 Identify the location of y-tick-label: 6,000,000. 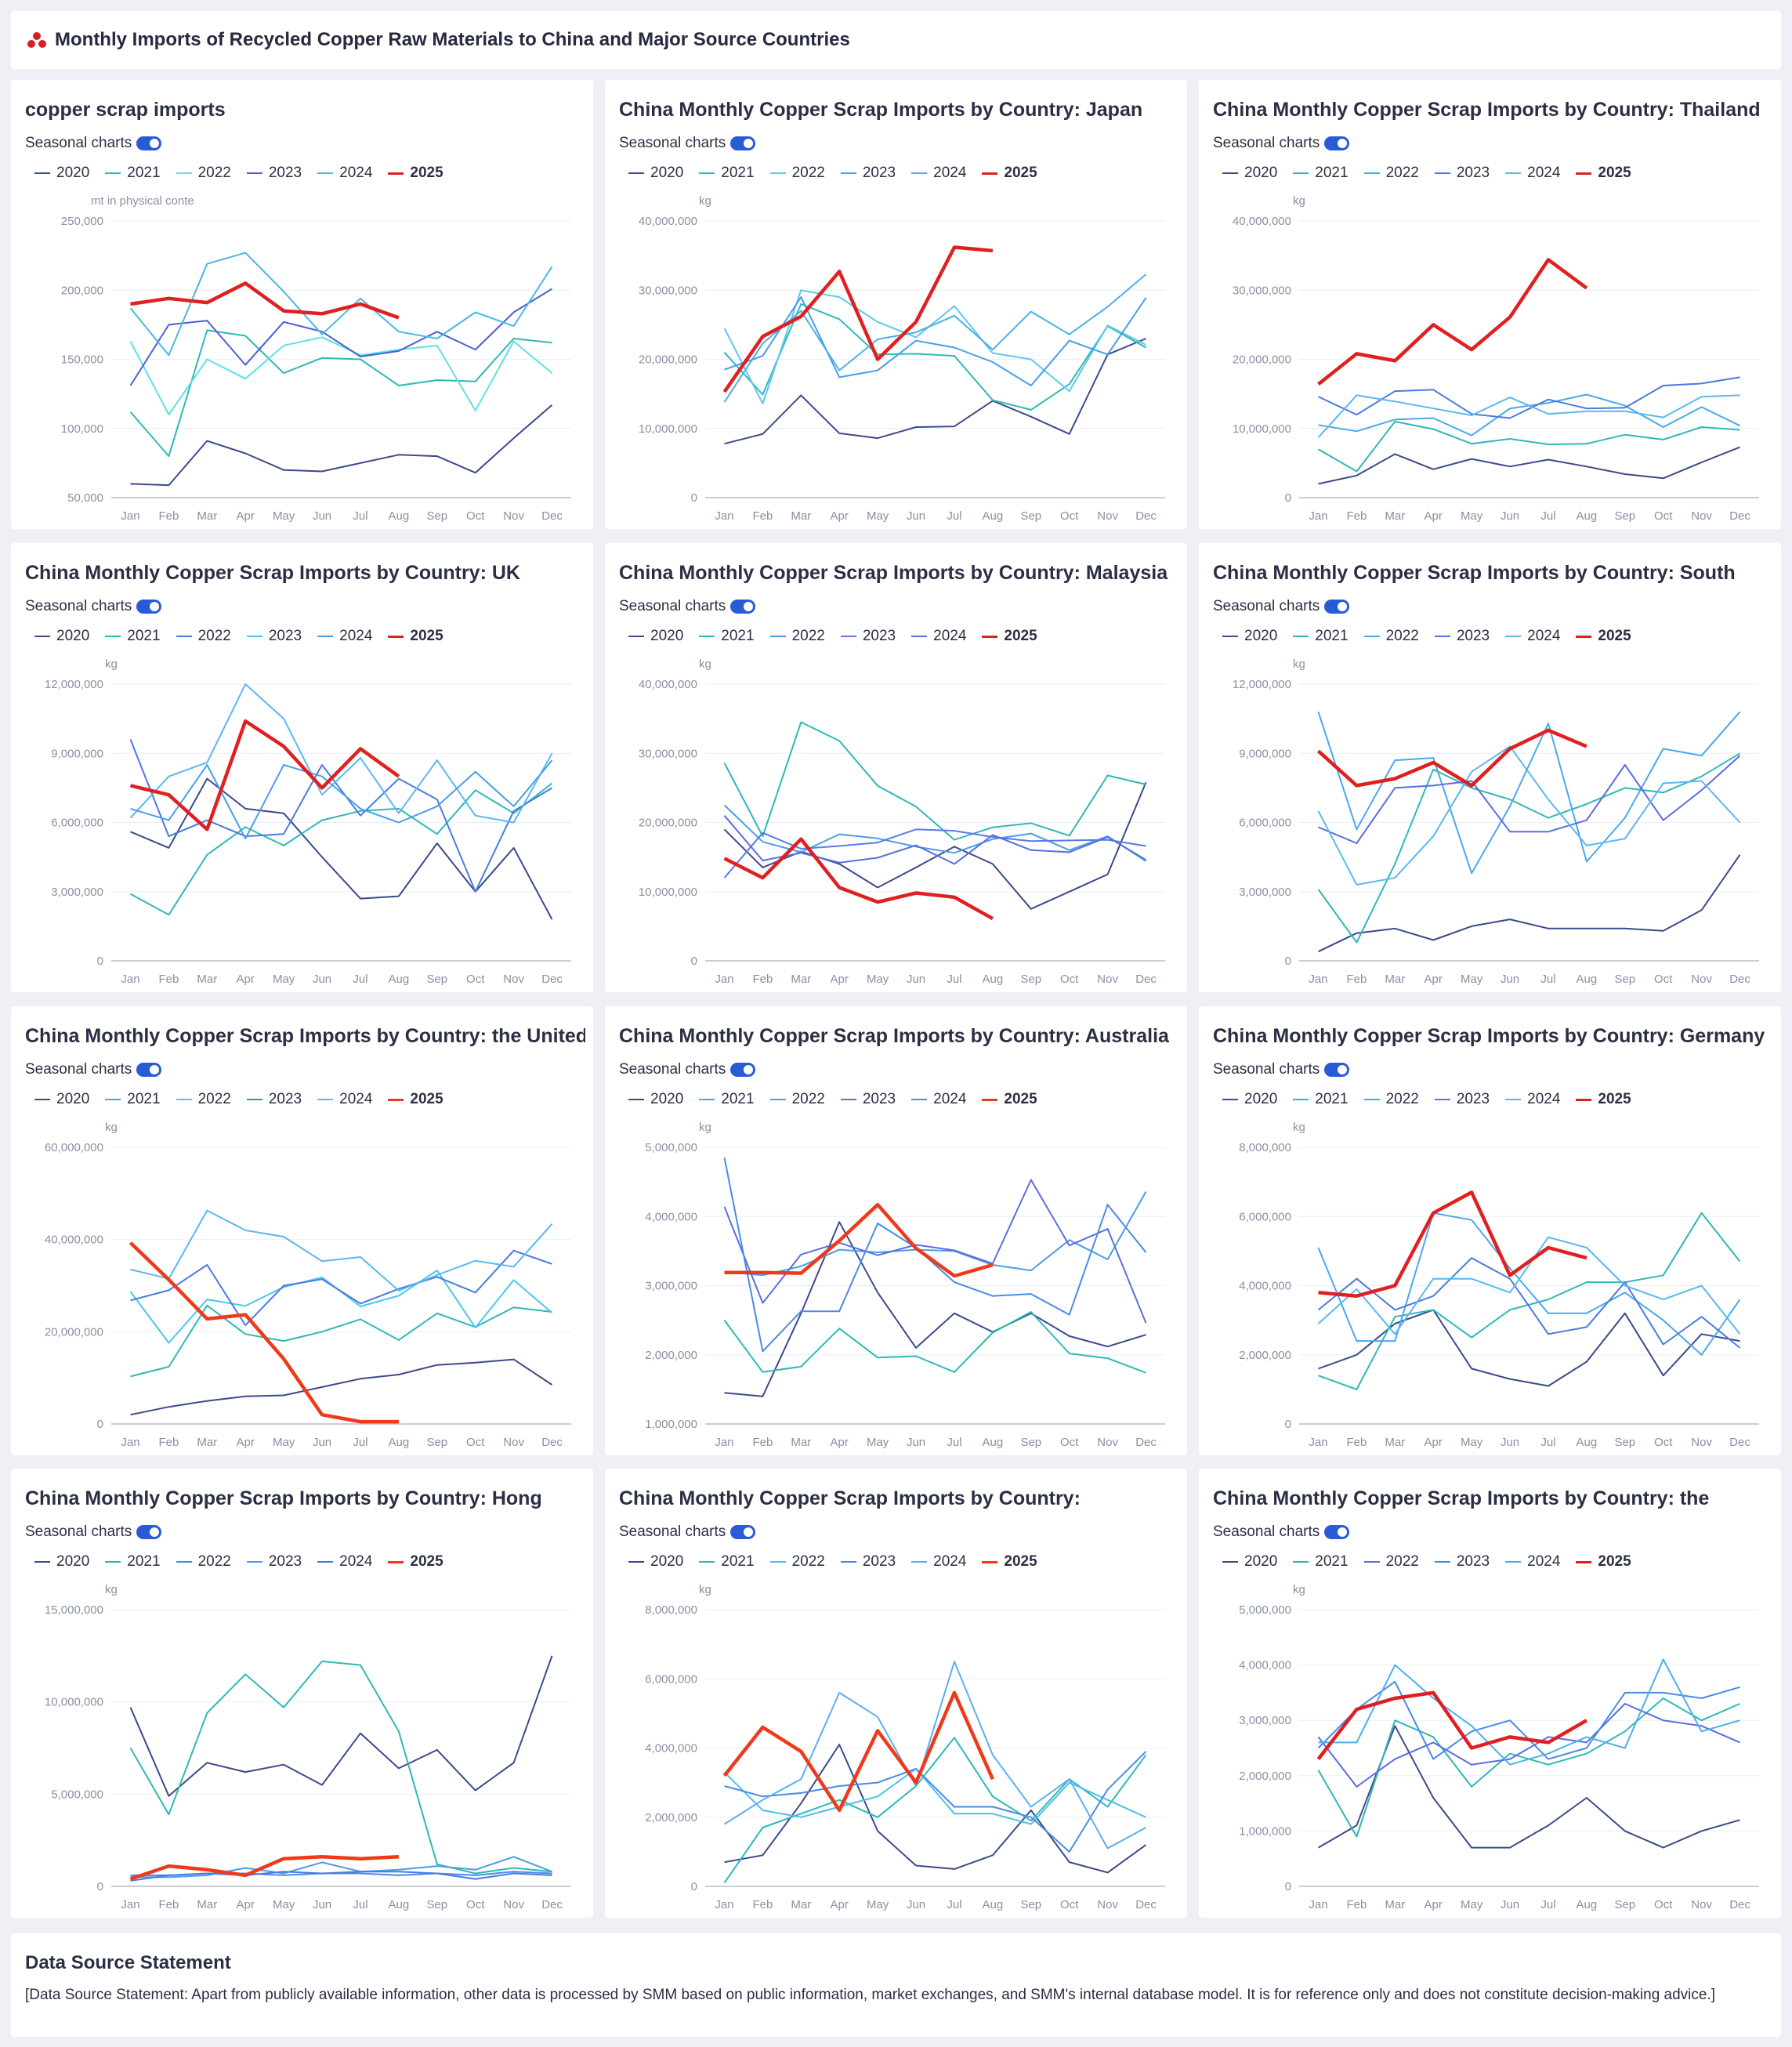
(1265, 1216).